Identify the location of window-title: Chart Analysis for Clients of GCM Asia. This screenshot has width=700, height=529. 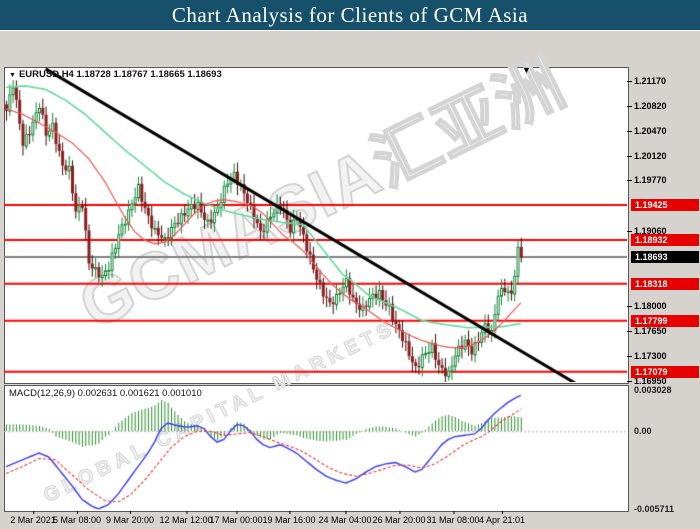
(350, 14).